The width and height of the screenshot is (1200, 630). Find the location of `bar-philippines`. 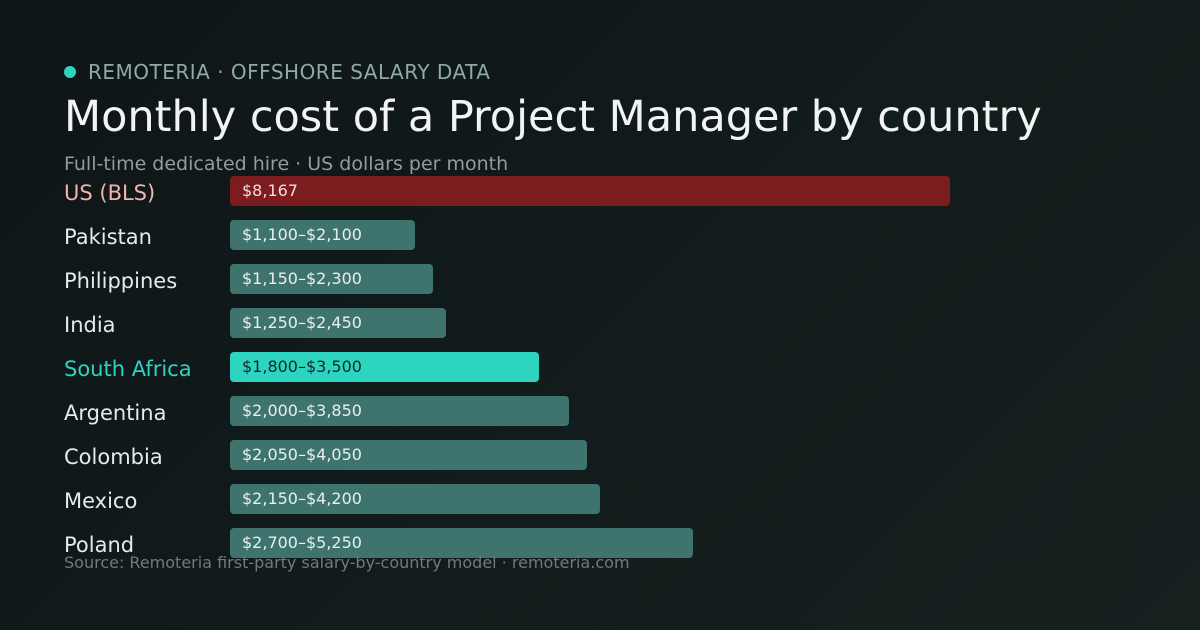

bar-philippines is located at coordinates (331, 279).